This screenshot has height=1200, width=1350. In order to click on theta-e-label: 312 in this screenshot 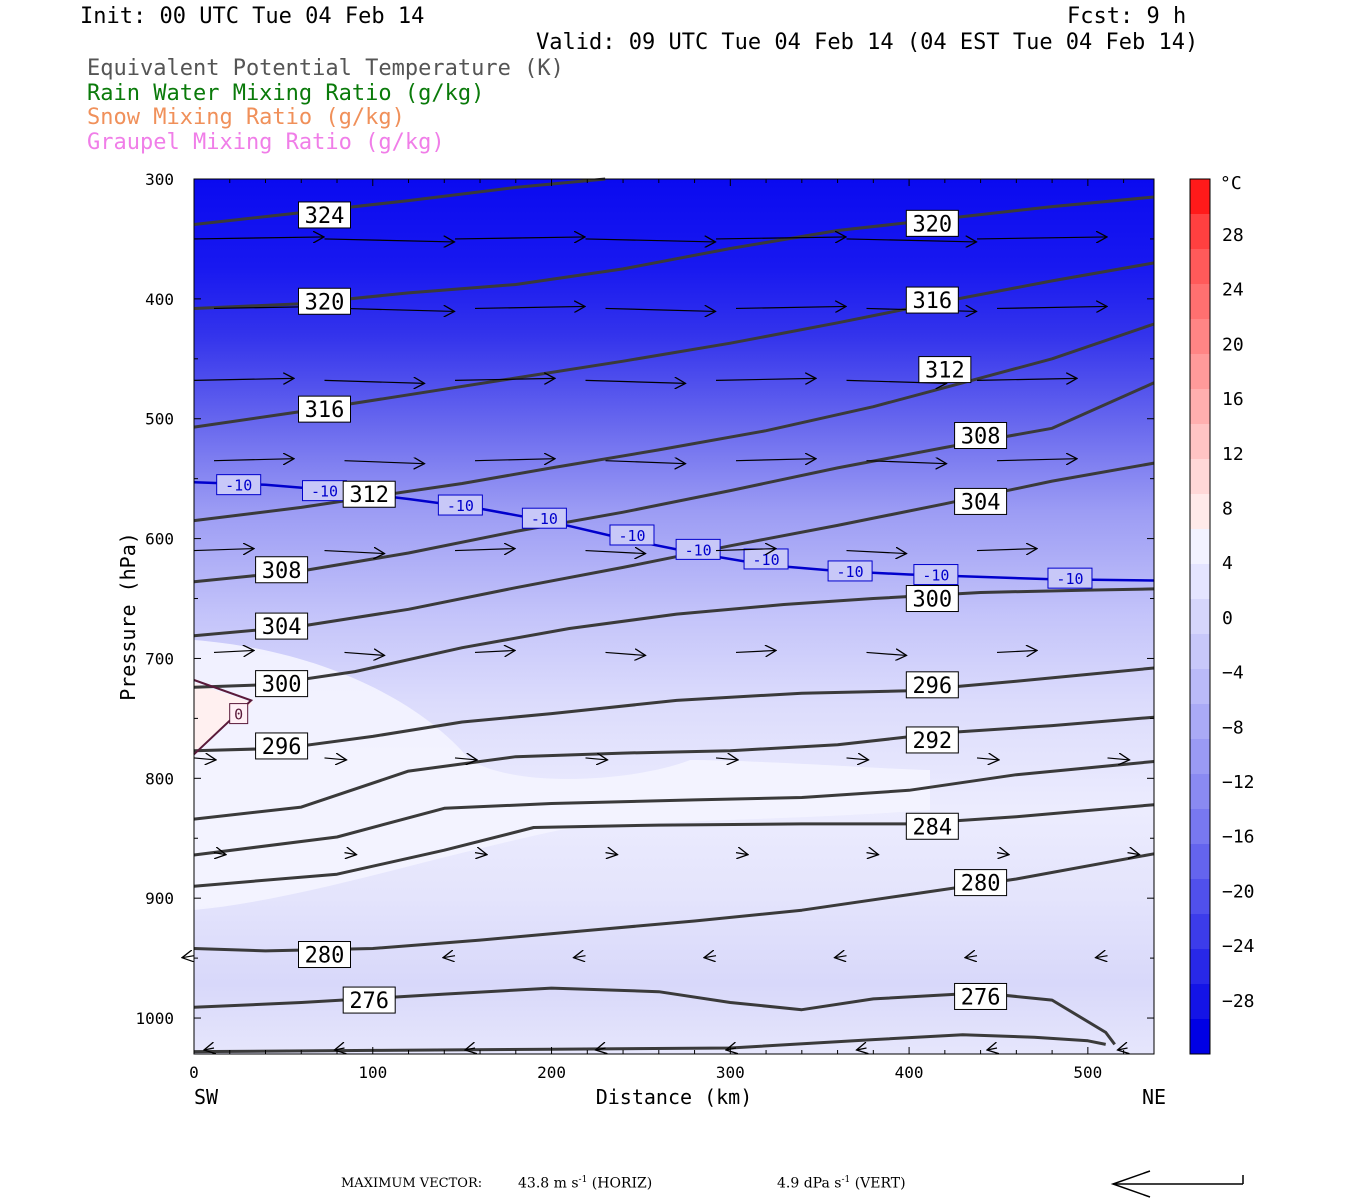, I will do `click(369, 495)`.